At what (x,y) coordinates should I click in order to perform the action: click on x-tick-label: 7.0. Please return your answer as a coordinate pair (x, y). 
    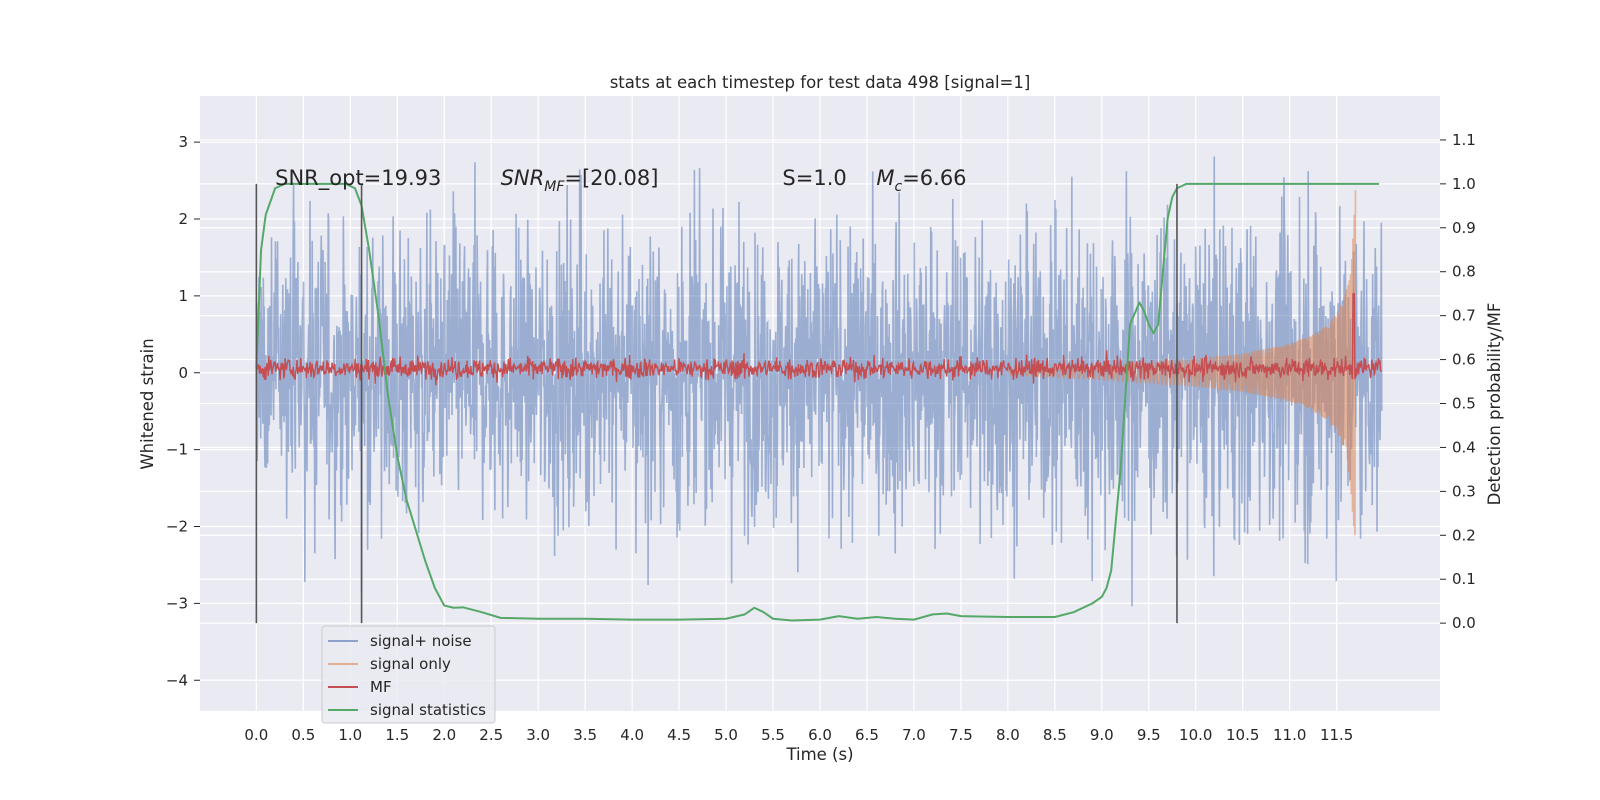
    Looking at the image, I should click on (914, 735).